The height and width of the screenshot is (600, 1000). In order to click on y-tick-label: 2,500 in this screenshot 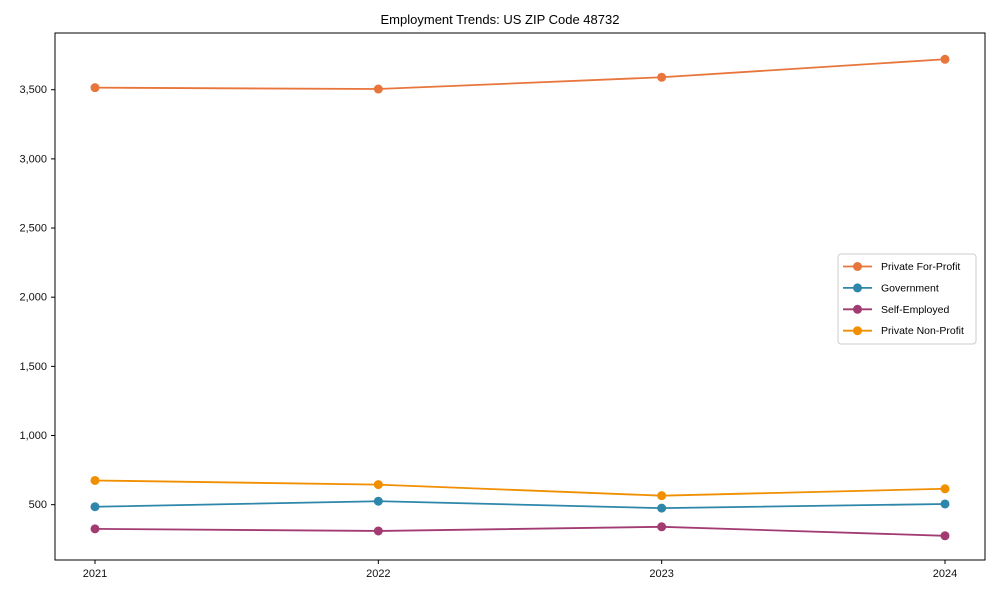, I will do `click(33, 229)`.